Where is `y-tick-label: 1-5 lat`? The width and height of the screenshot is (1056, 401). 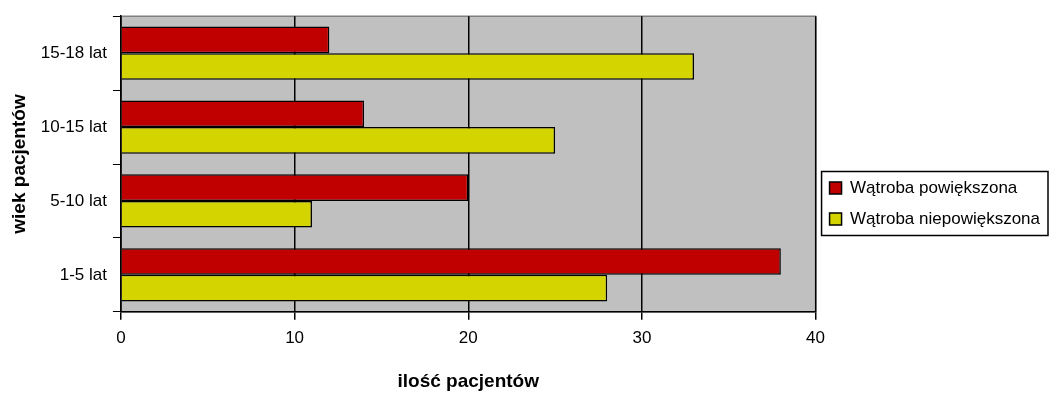
y-tick-label: 1-5 lat is located at coordinates (83, 274).